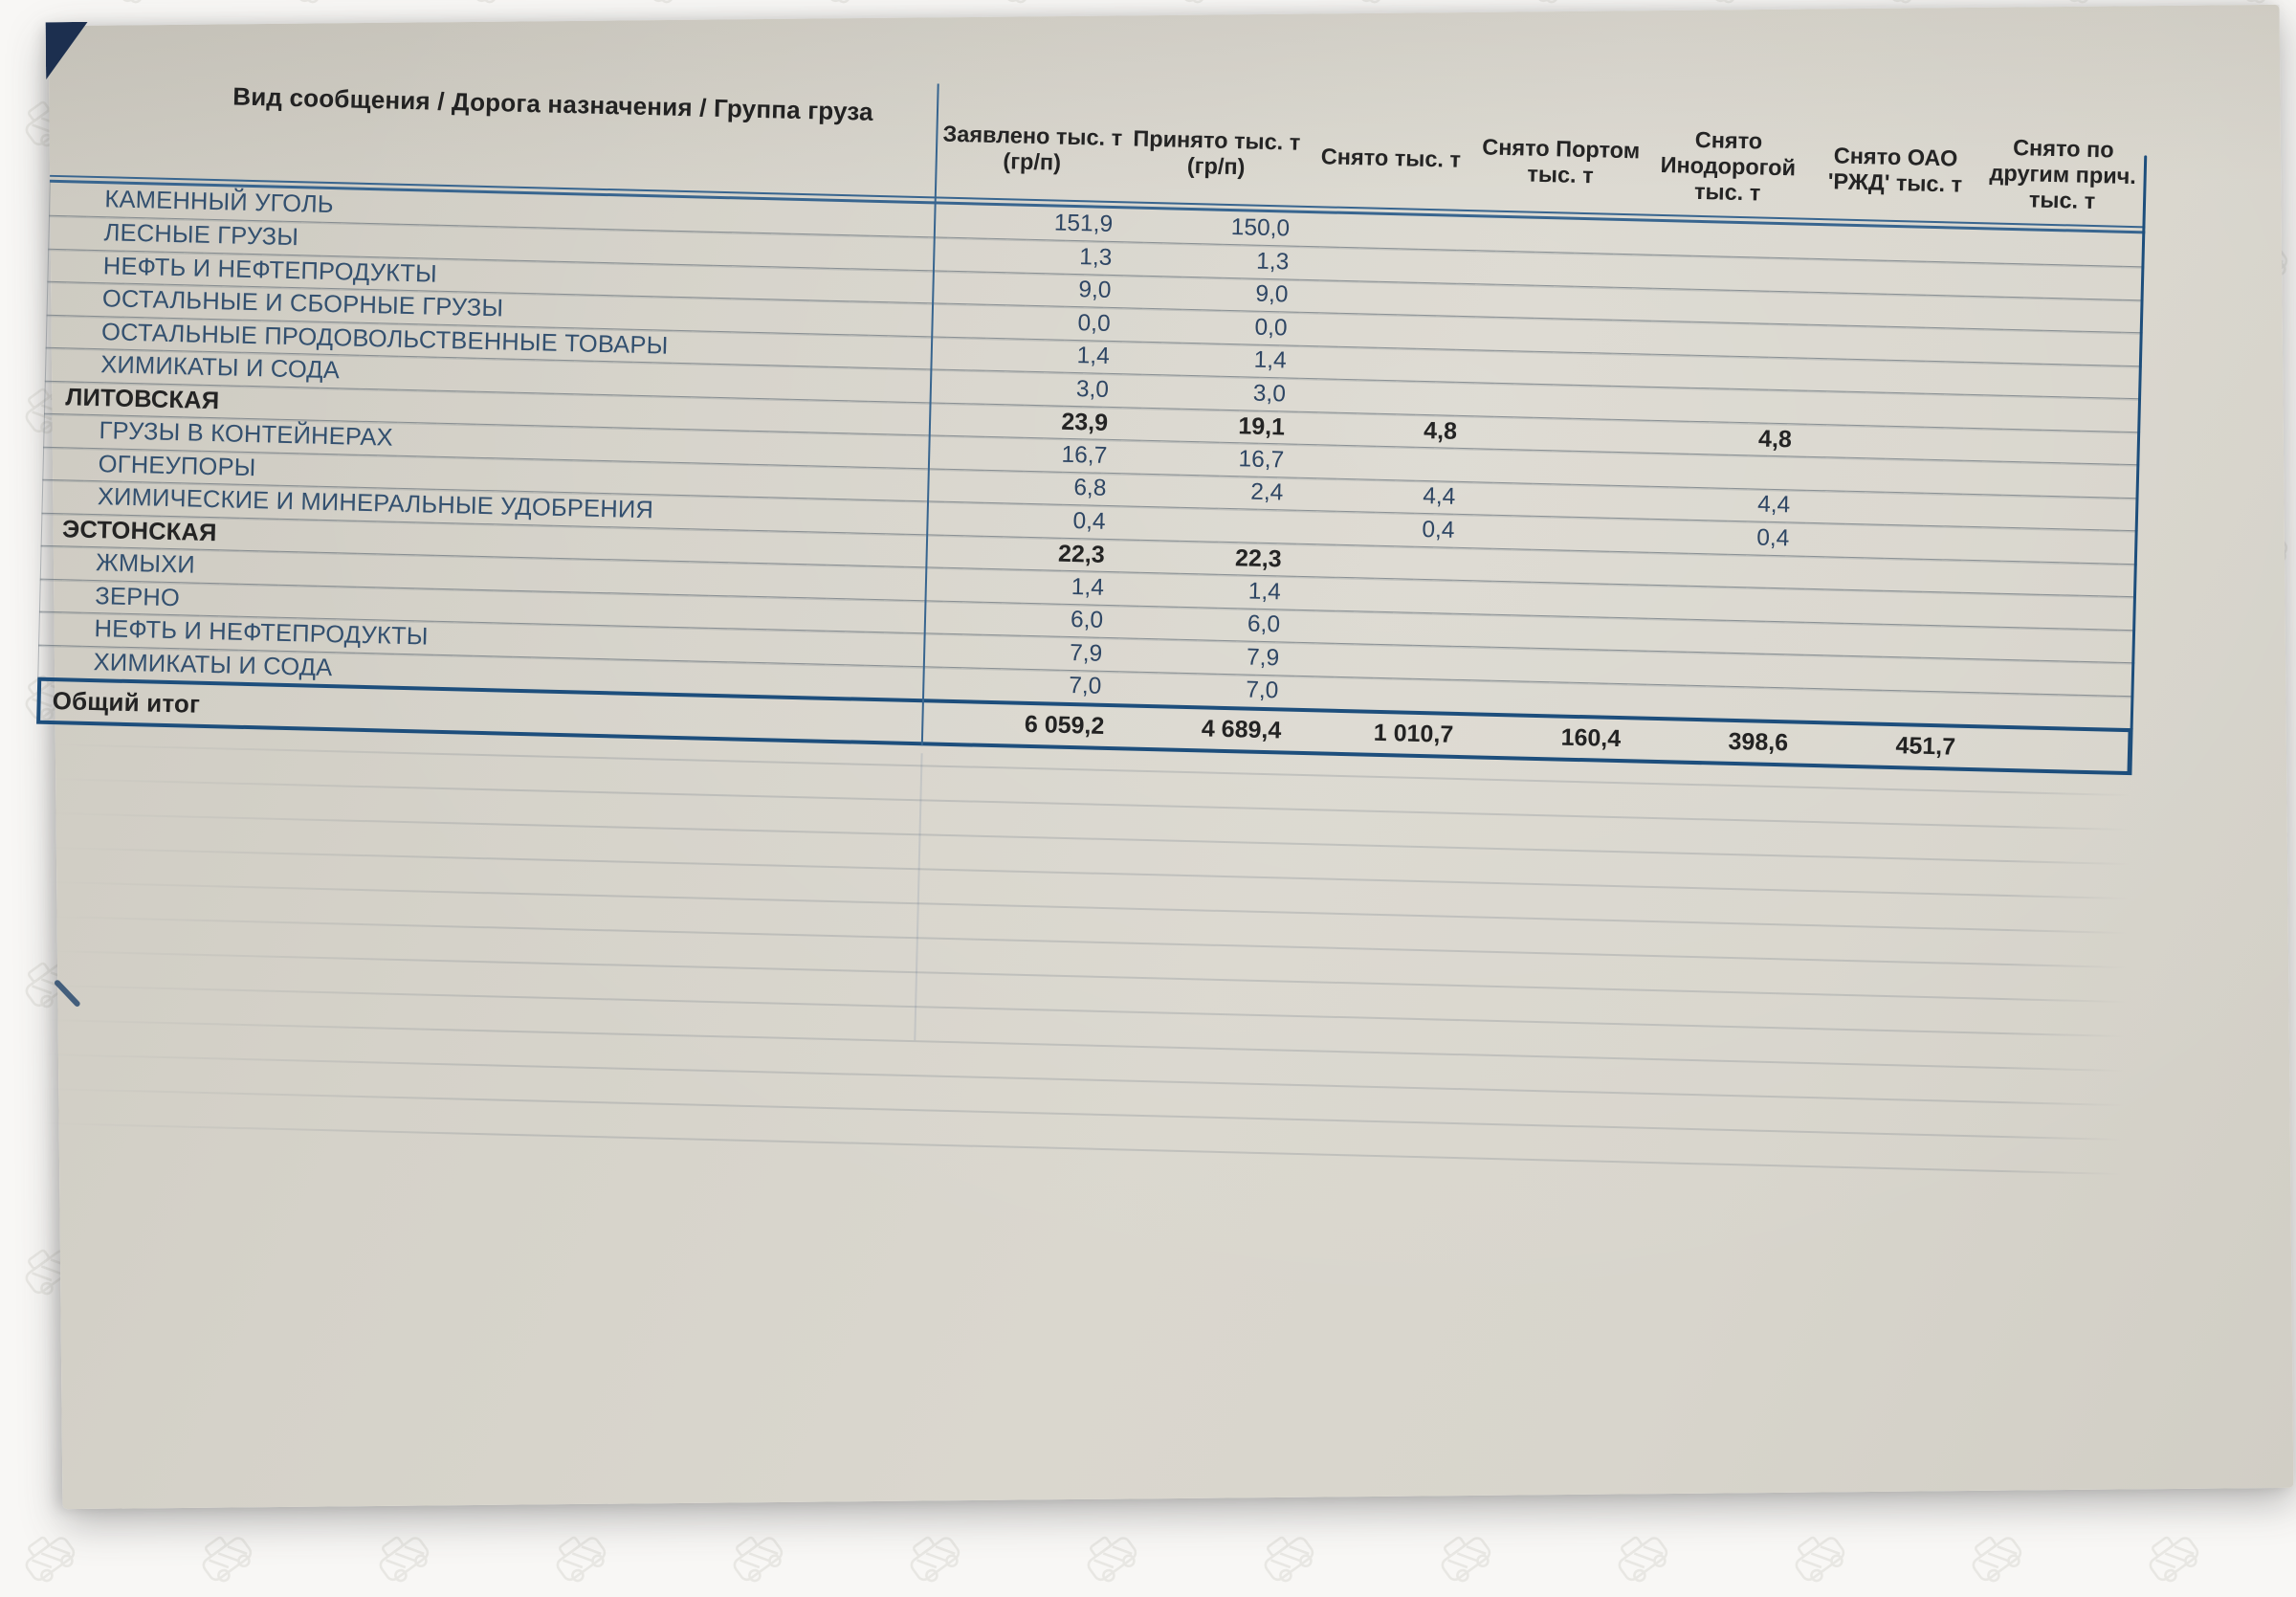 This screenshot has height=1597, width=2296. Describe the element at coordinates (1262, 690) in the screenshot. I see `value-cell: 7,0` at that location.